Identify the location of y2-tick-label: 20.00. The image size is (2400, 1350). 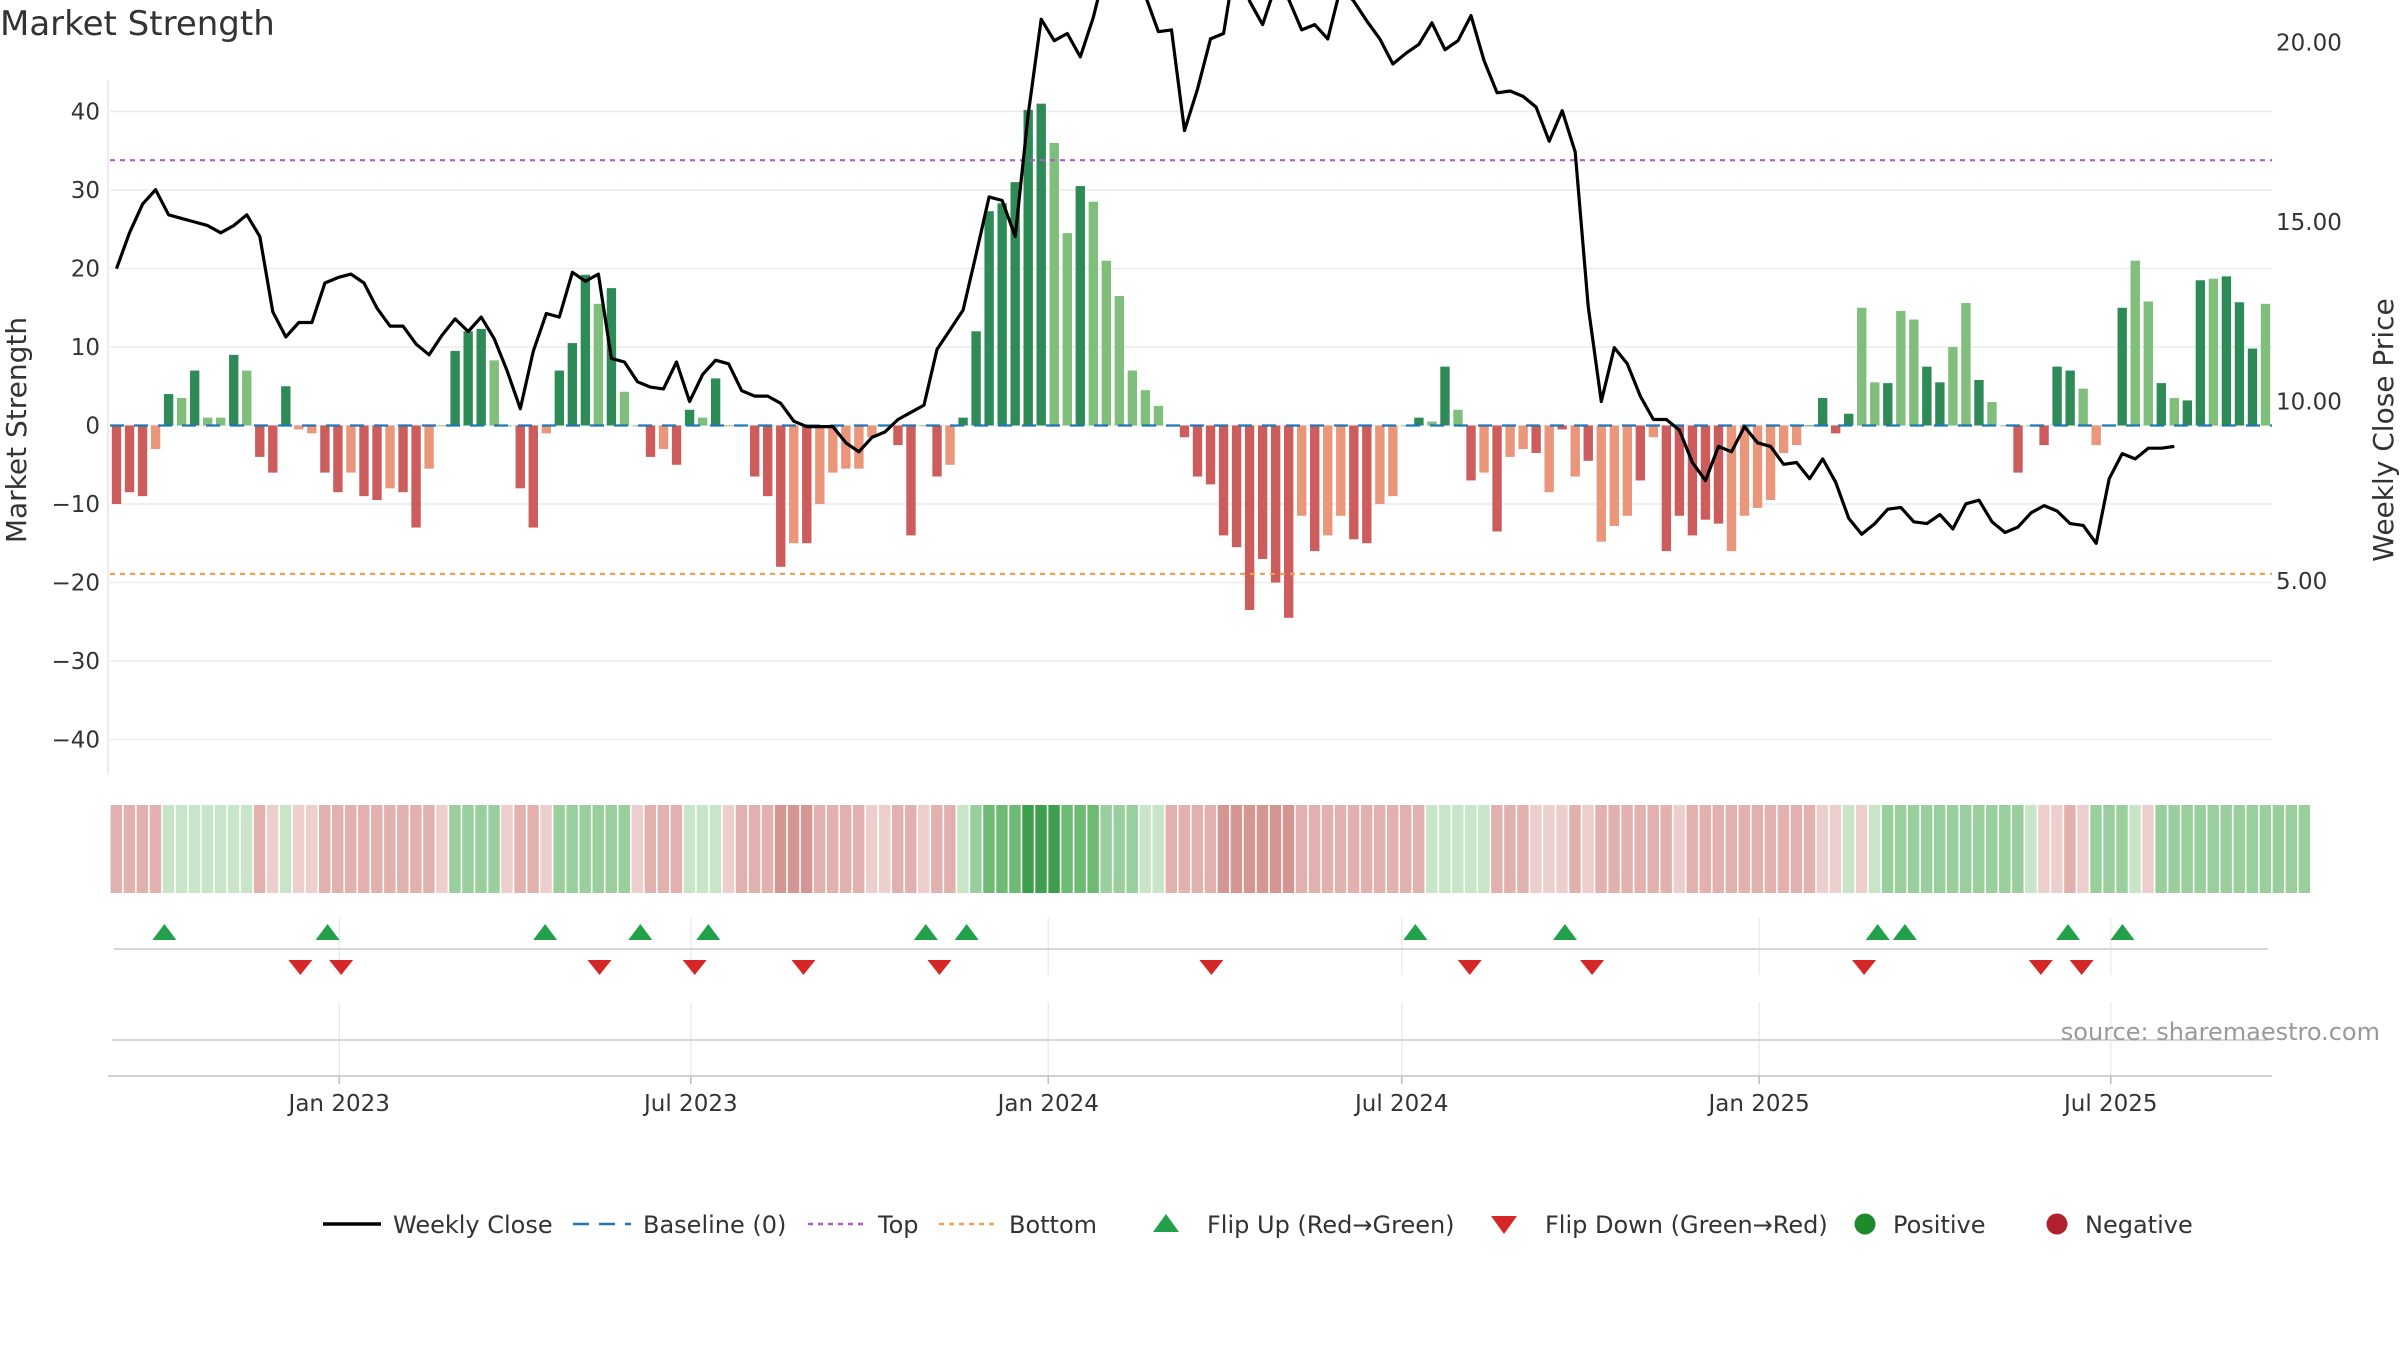
(2309, 44).